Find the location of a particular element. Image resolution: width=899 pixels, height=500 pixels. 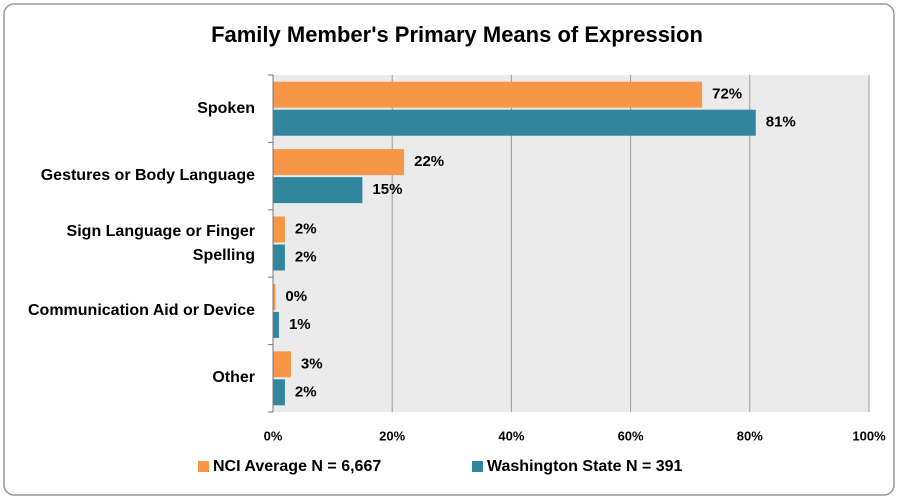

x-tick-label: 60% is located at coordinates (631, 435).